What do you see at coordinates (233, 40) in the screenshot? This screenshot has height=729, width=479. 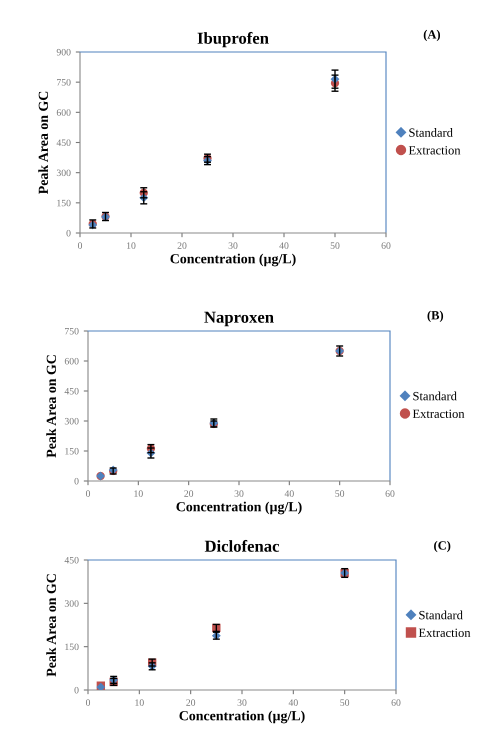 I see `chart-title: Ibuprofen` at bounding box center [233, 40].